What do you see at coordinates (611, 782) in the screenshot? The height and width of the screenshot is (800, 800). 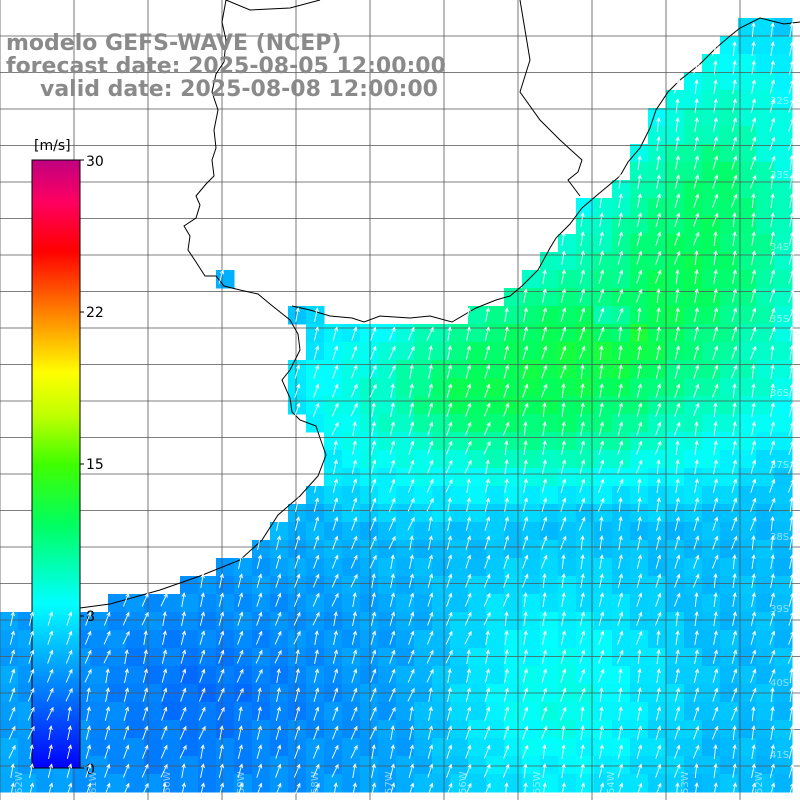 I see `lon-label: 54W` at bounding box center [611, 782].